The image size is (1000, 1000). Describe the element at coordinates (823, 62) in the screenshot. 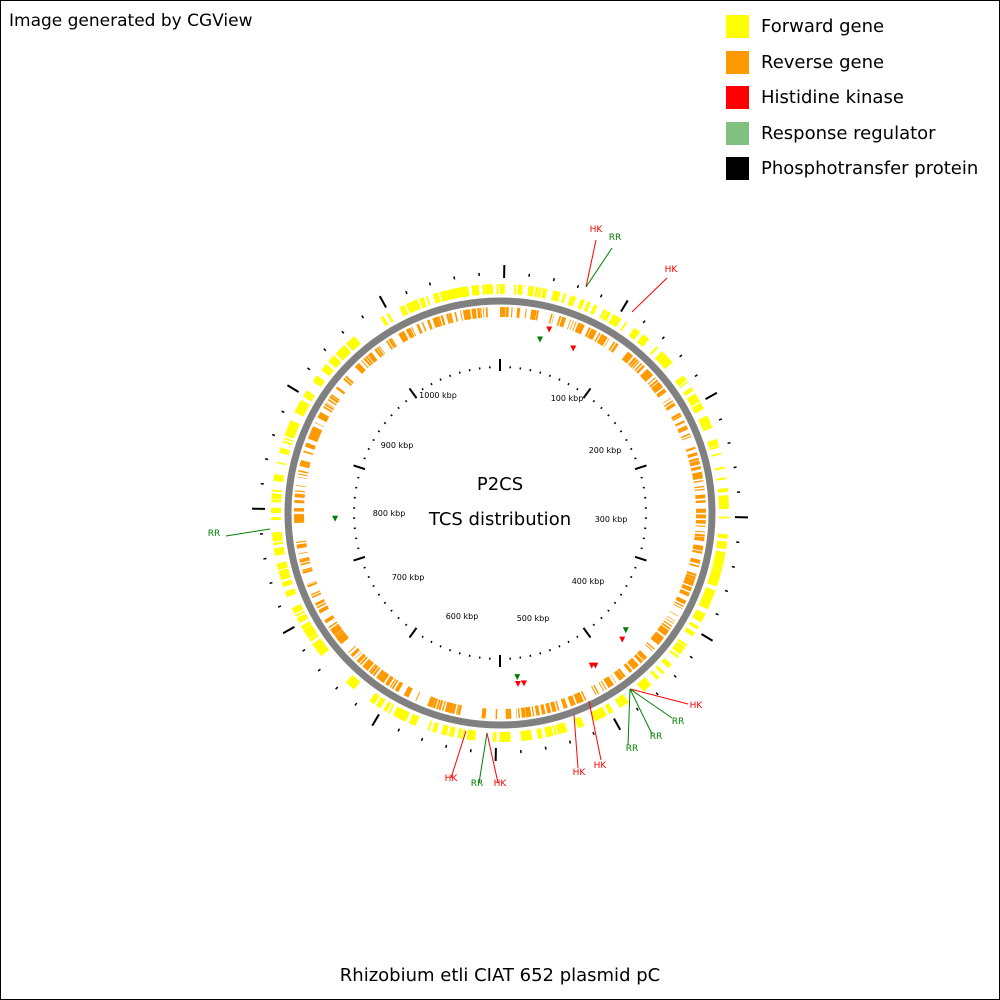

I see `legend-label: Reverse gene` at that location.